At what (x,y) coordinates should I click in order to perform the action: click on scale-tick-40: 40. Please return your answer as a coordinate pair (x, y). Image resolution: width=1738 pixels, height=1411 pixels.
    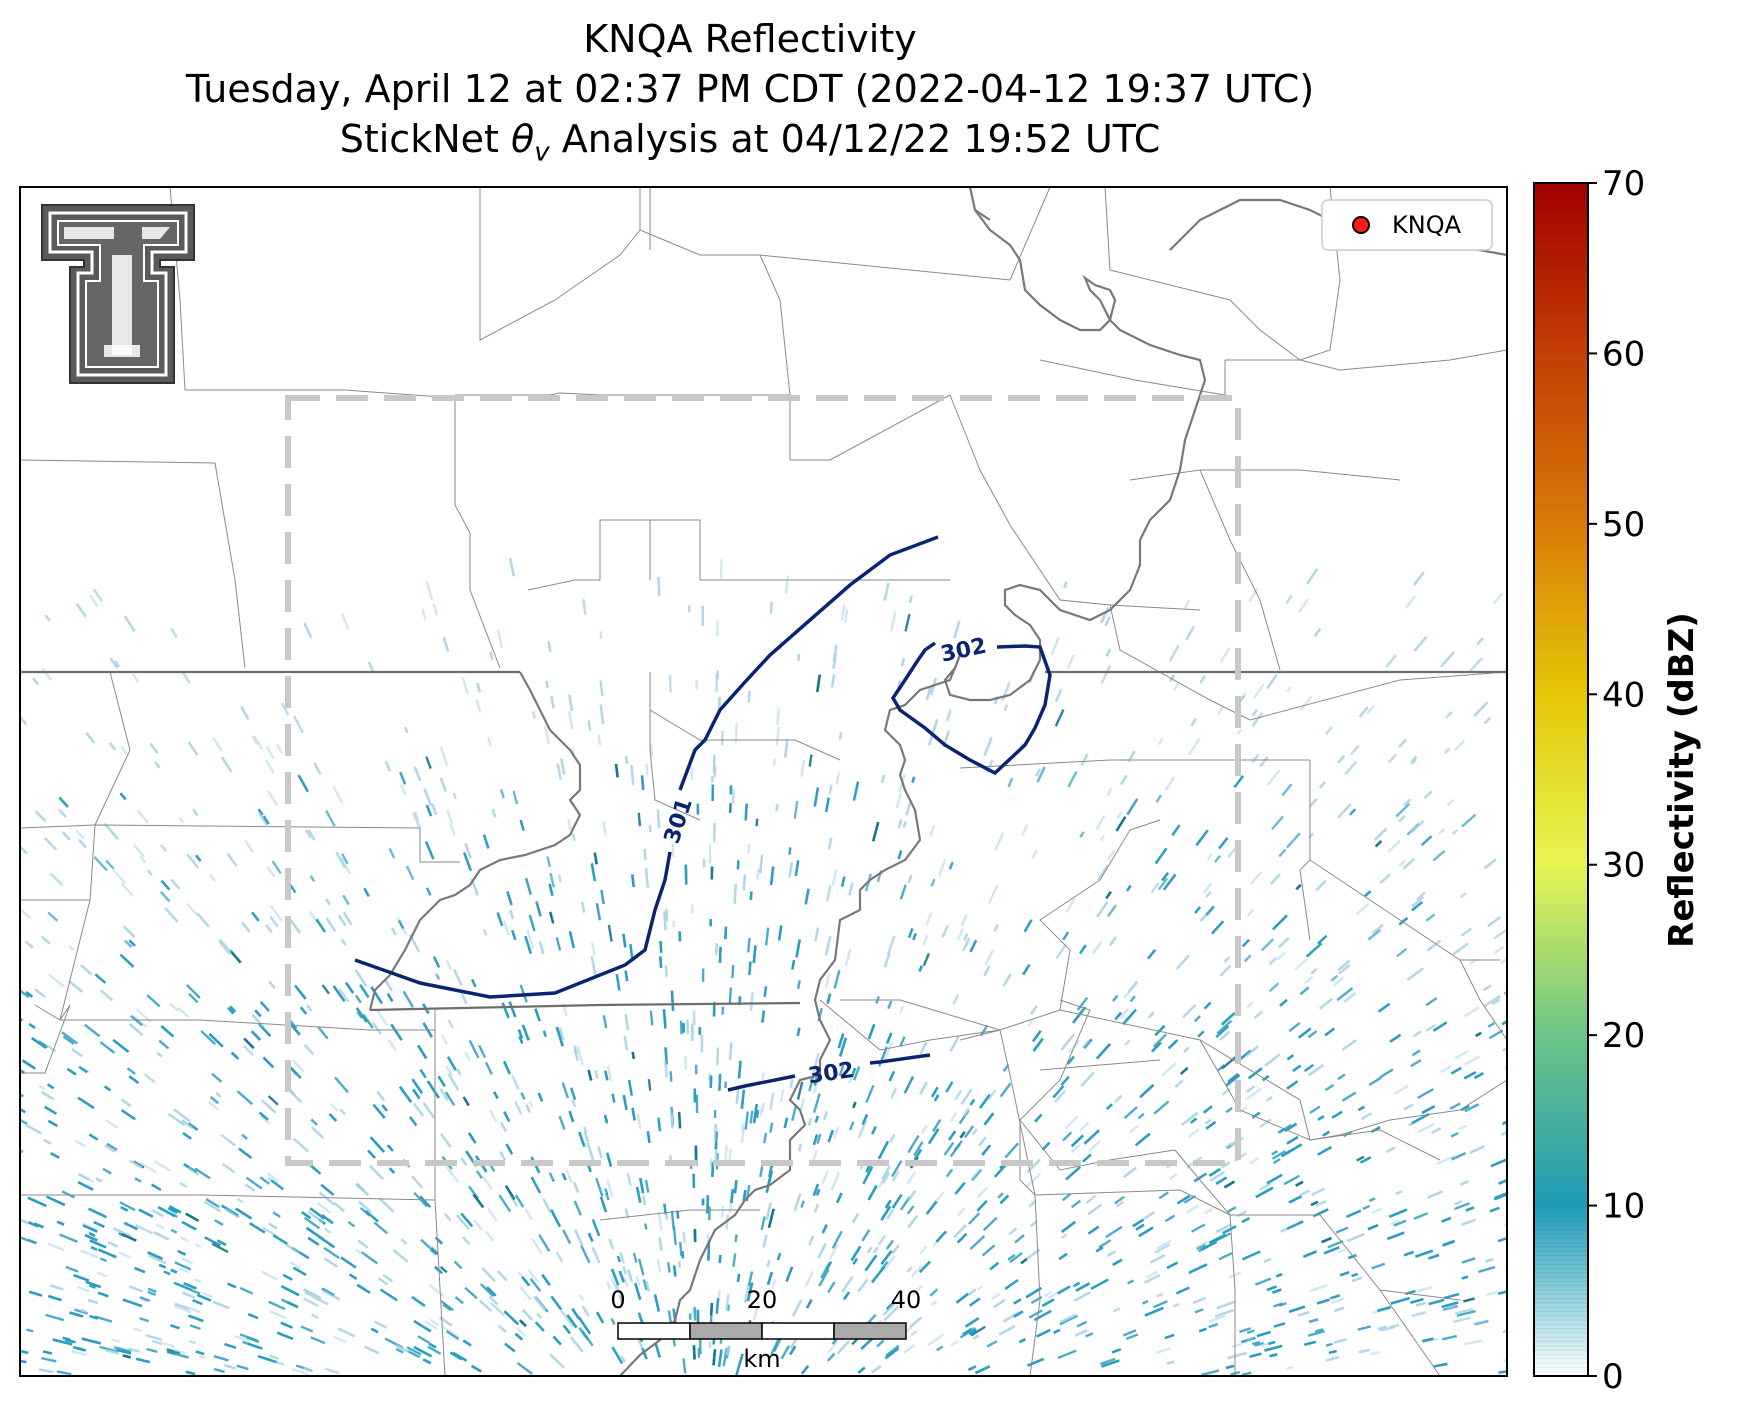
    Looking at the image, I should click on (906, 1300).